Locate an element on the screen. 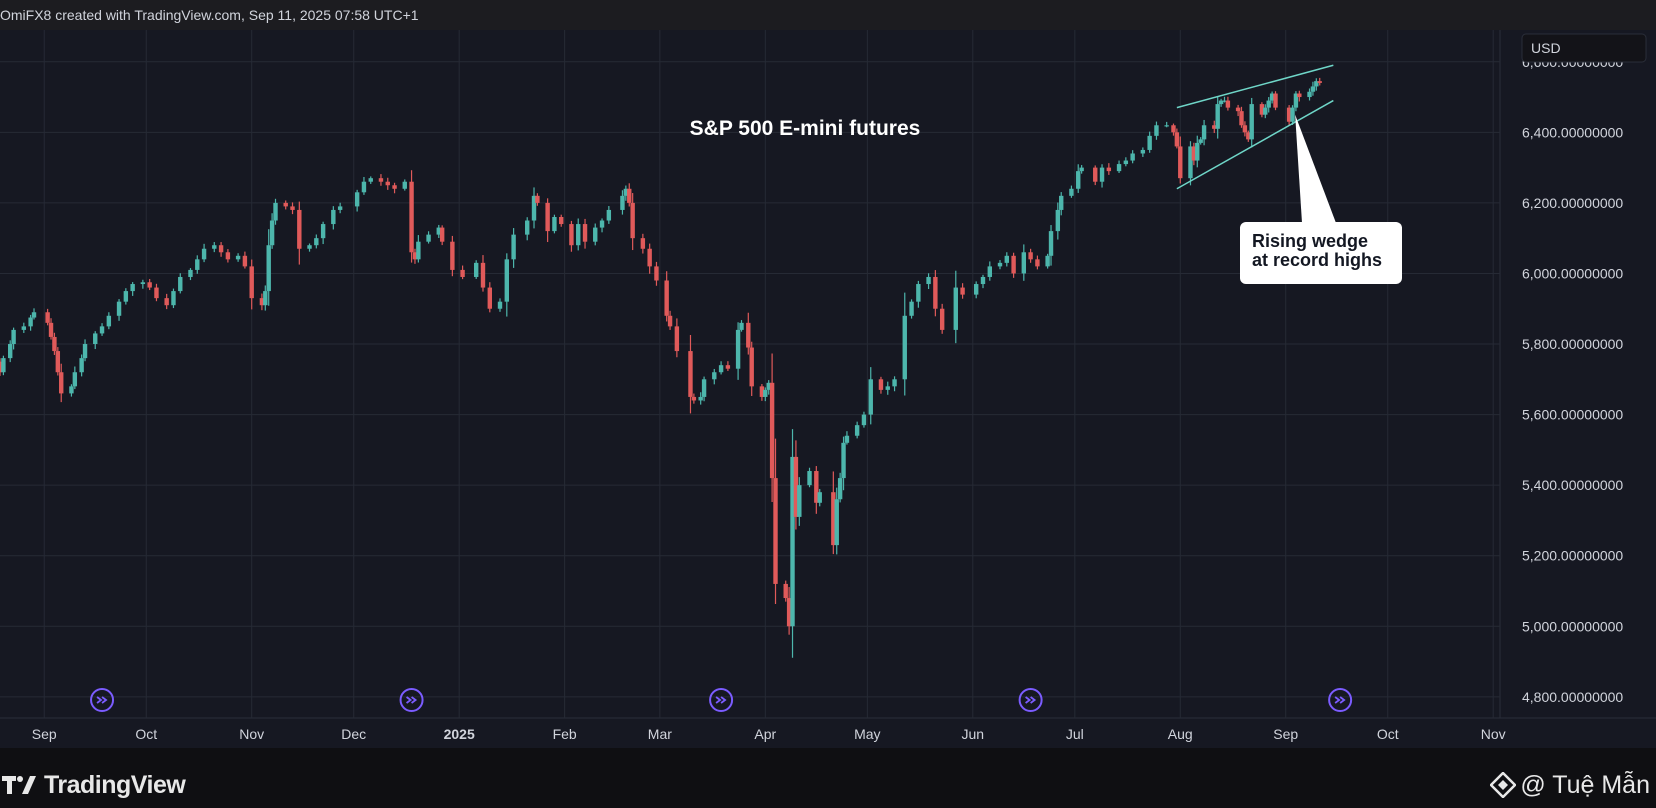  tradingview-logo: TradingView is located at coordinates (94, 784).